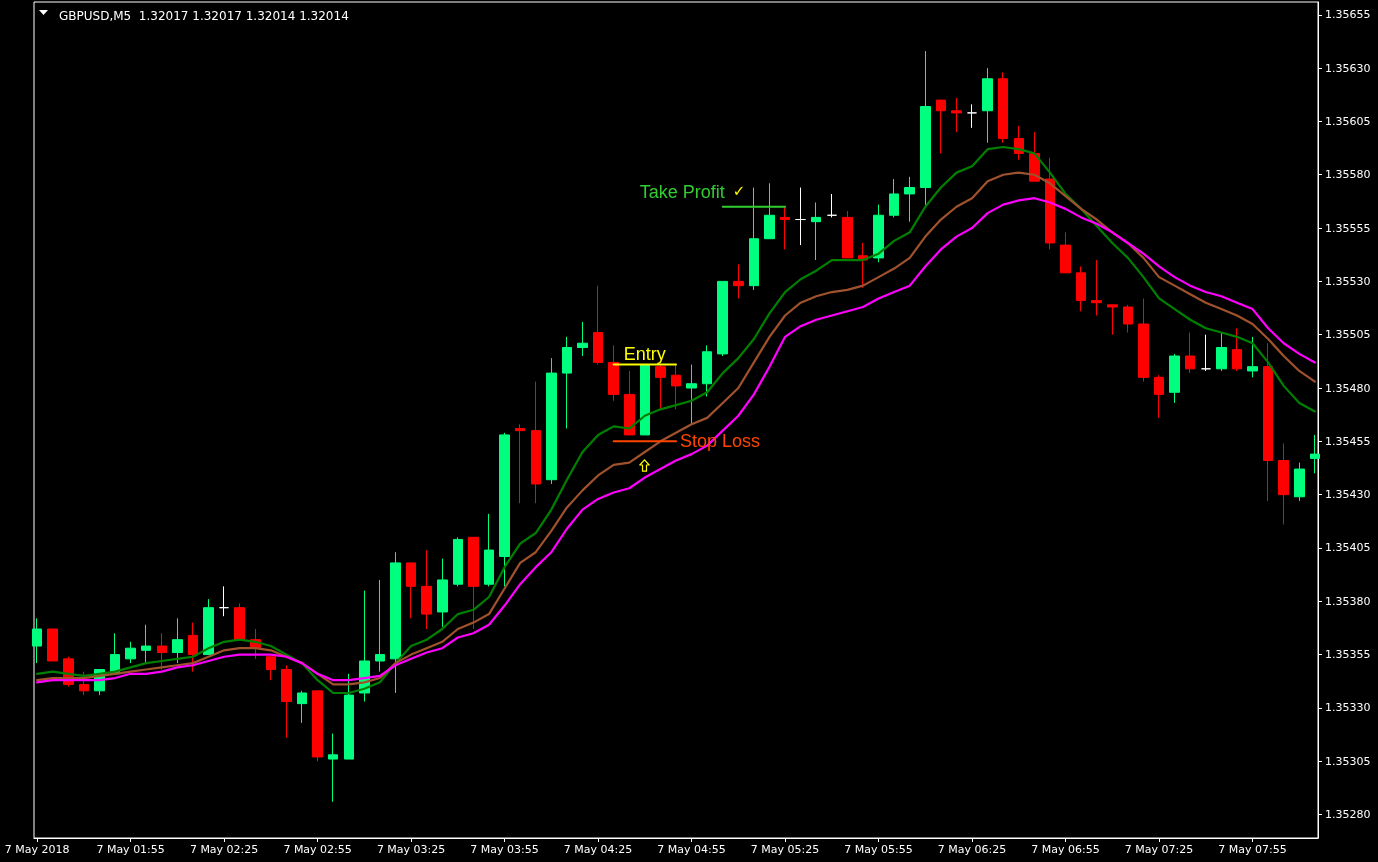 The image size is (1378, 862). I want to click on y-tick-label: 1.35655, so click(1348, 15).